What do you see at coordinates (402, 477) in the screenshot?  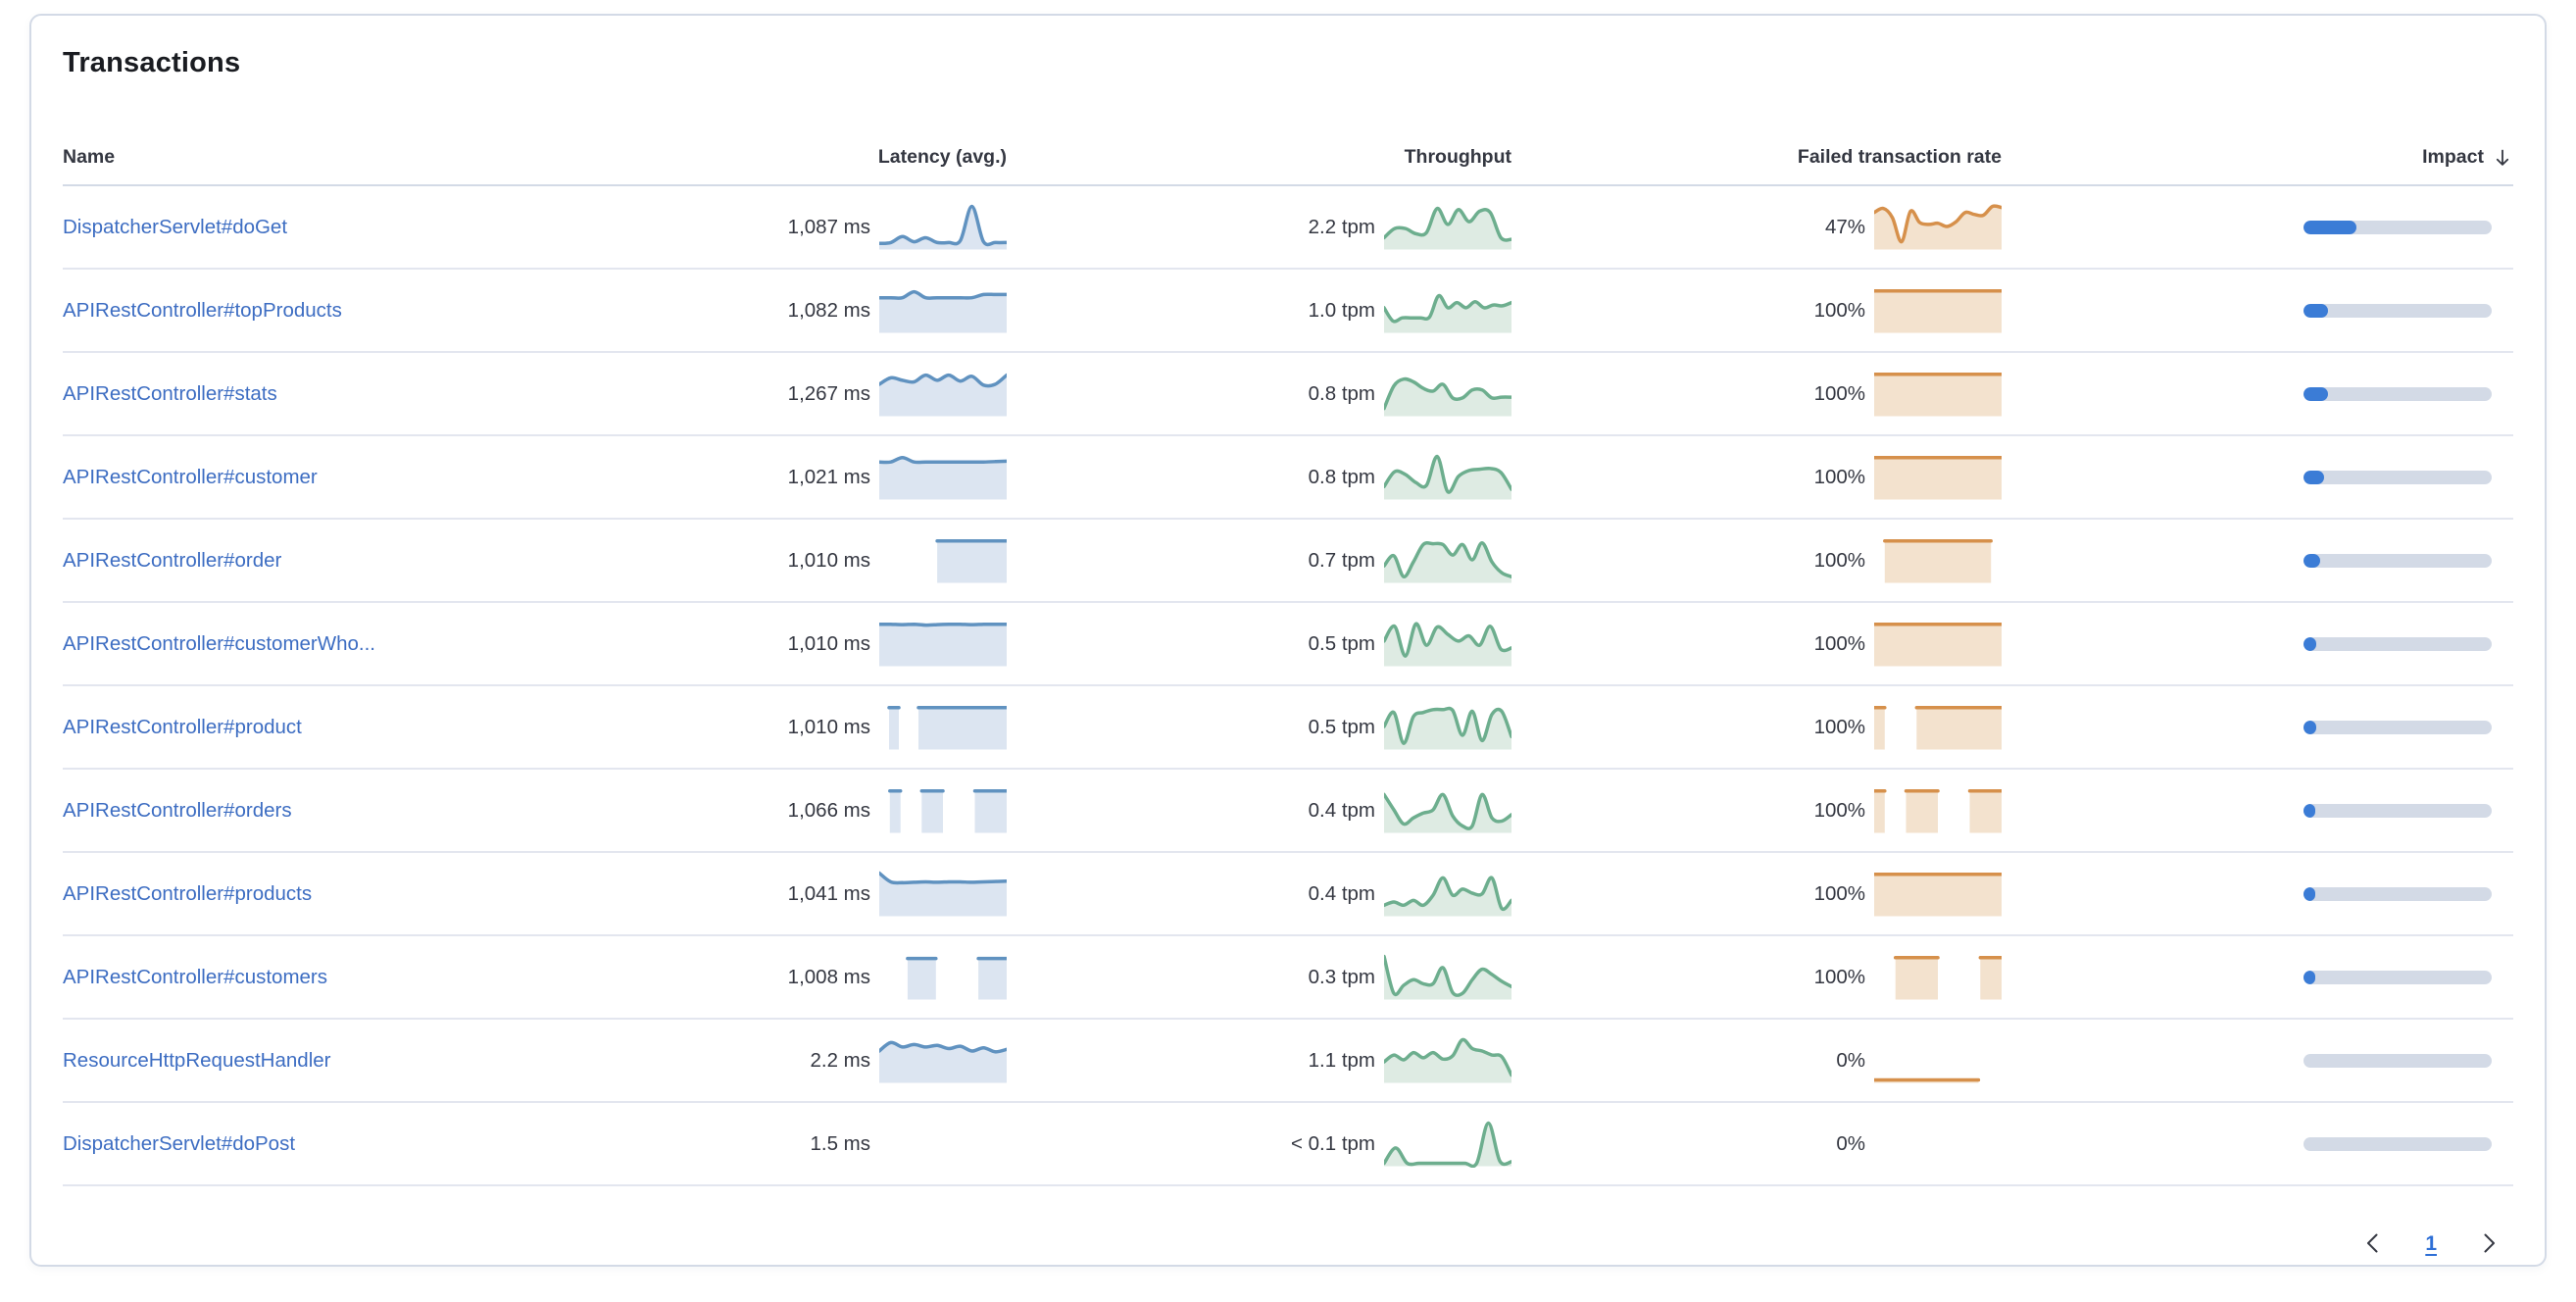 I see `transaction-name-cell: APIRestController#customer` at bounding box center [402, 477].